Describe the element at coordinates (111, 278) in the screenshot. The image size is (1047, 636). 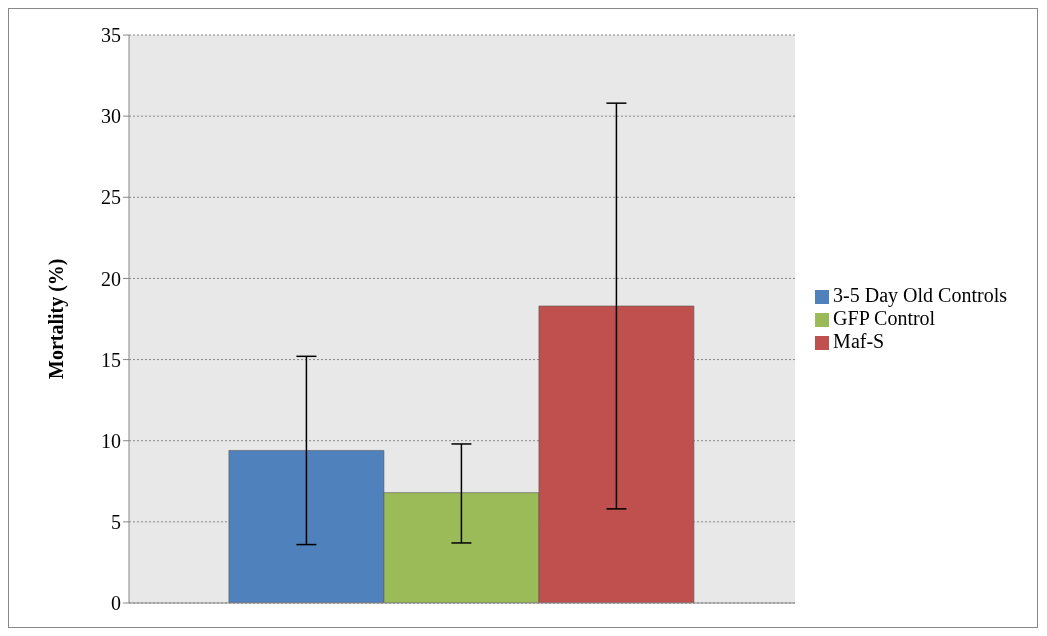
I see `y-tick-label: 20` at that location.